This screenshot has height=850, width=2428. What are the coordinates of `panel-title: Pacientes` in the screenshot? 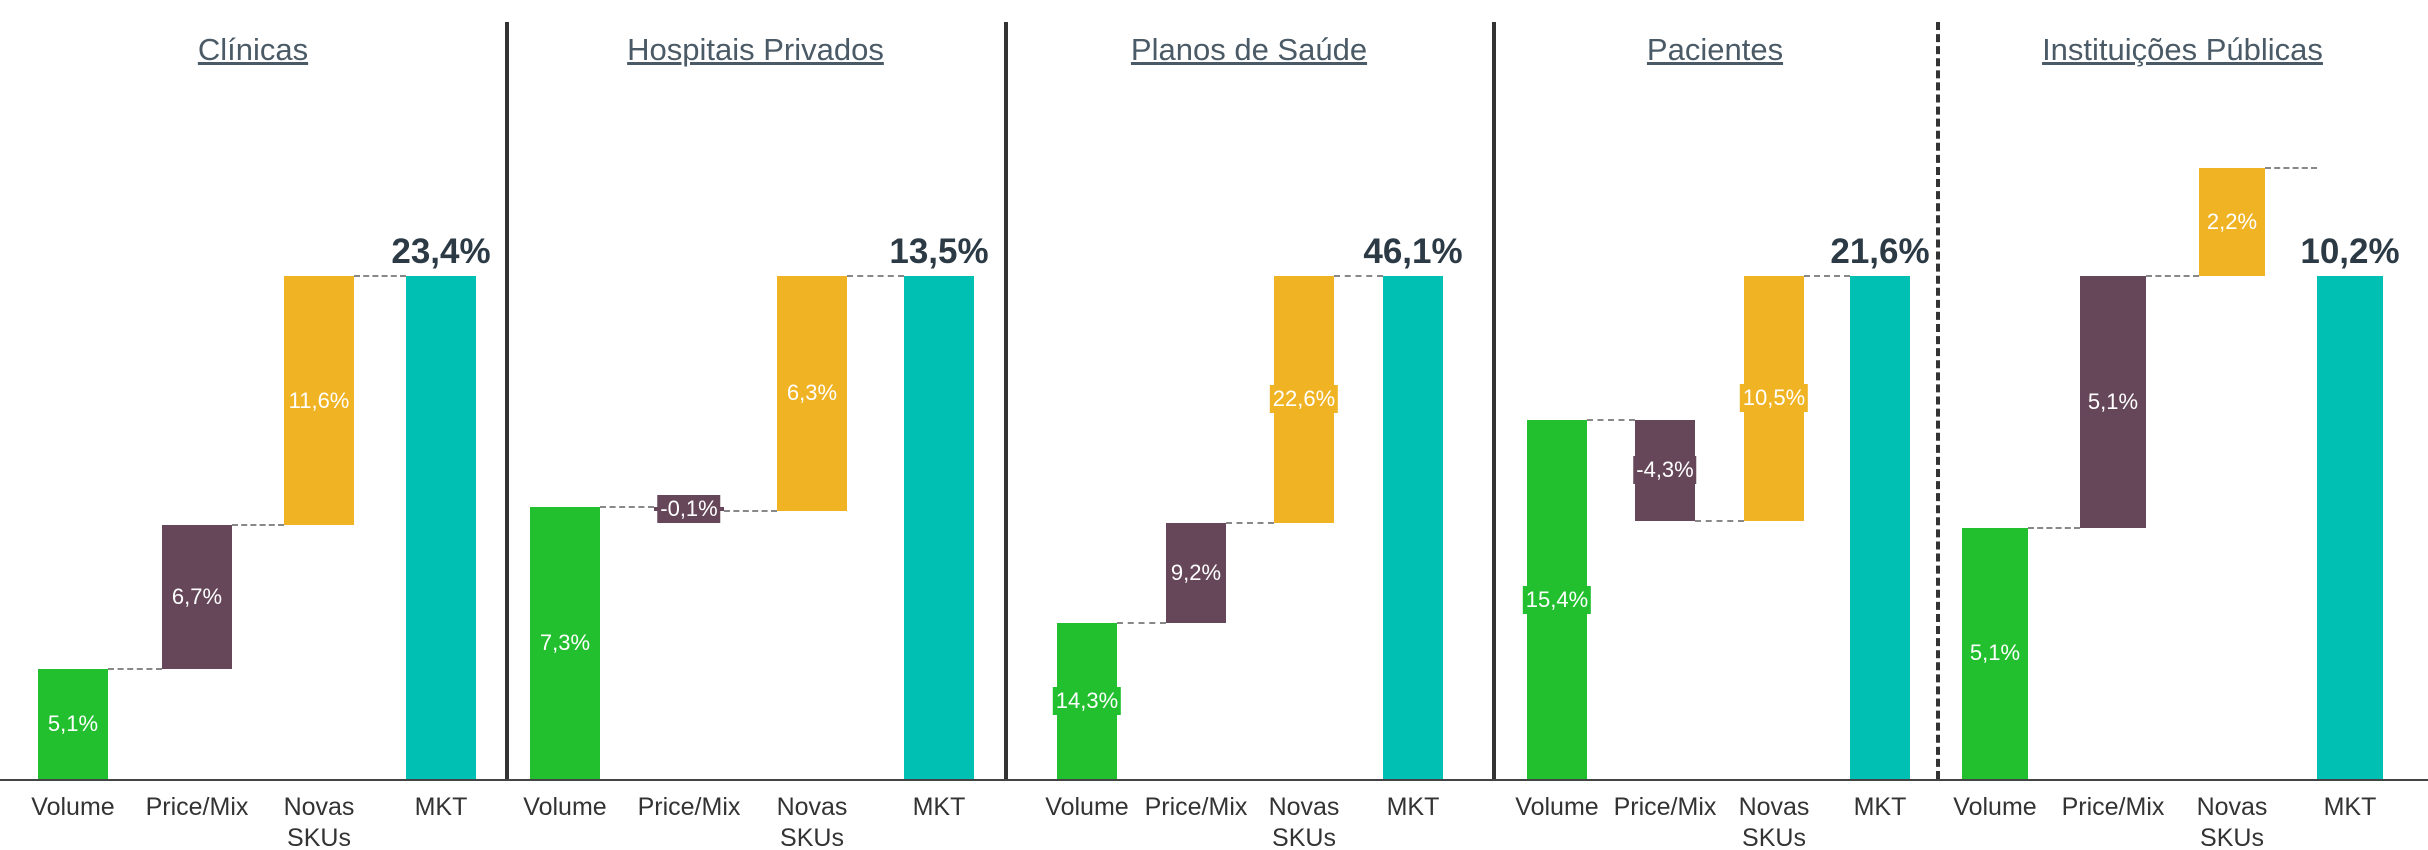 It's located at (1715, 49).